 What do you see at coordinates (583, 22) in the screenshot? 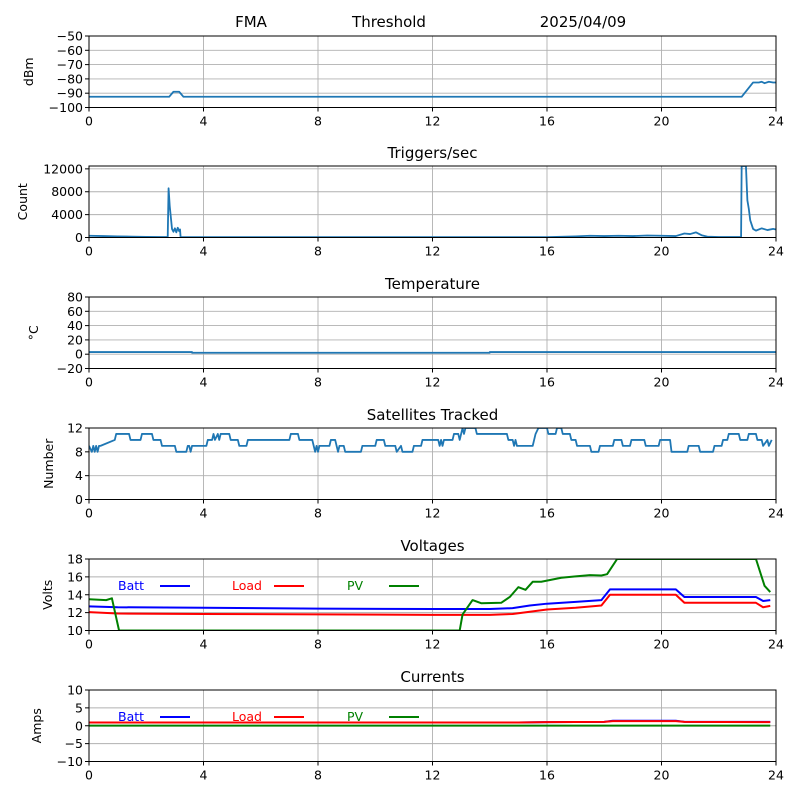
I see `header-date: 2025/04/09` at bounding box center [583, 22].